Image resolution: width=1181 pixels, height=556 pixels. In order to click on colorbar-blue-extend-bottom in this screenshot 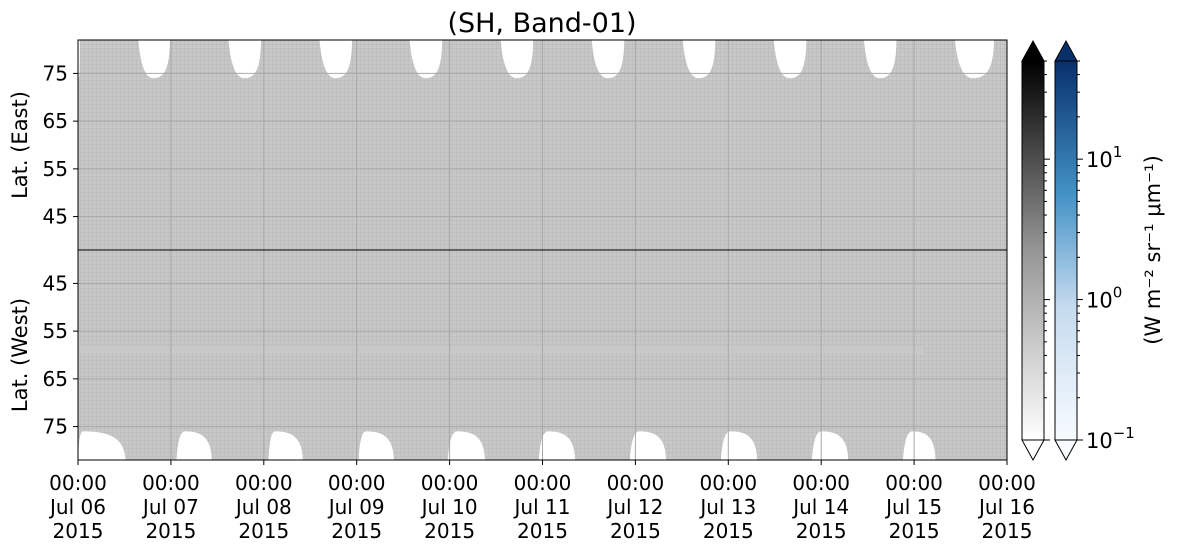, I will do `click(1066, 450)`.